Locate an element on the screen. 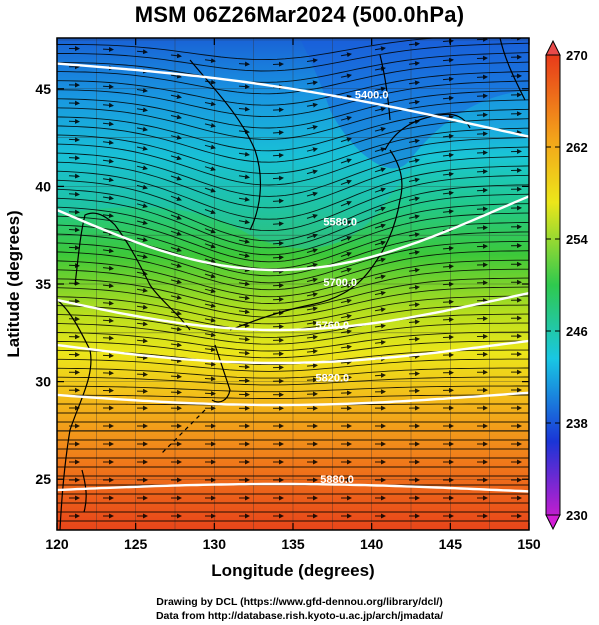  contour-label: 5760.0 is located at coordinates (333, 326).